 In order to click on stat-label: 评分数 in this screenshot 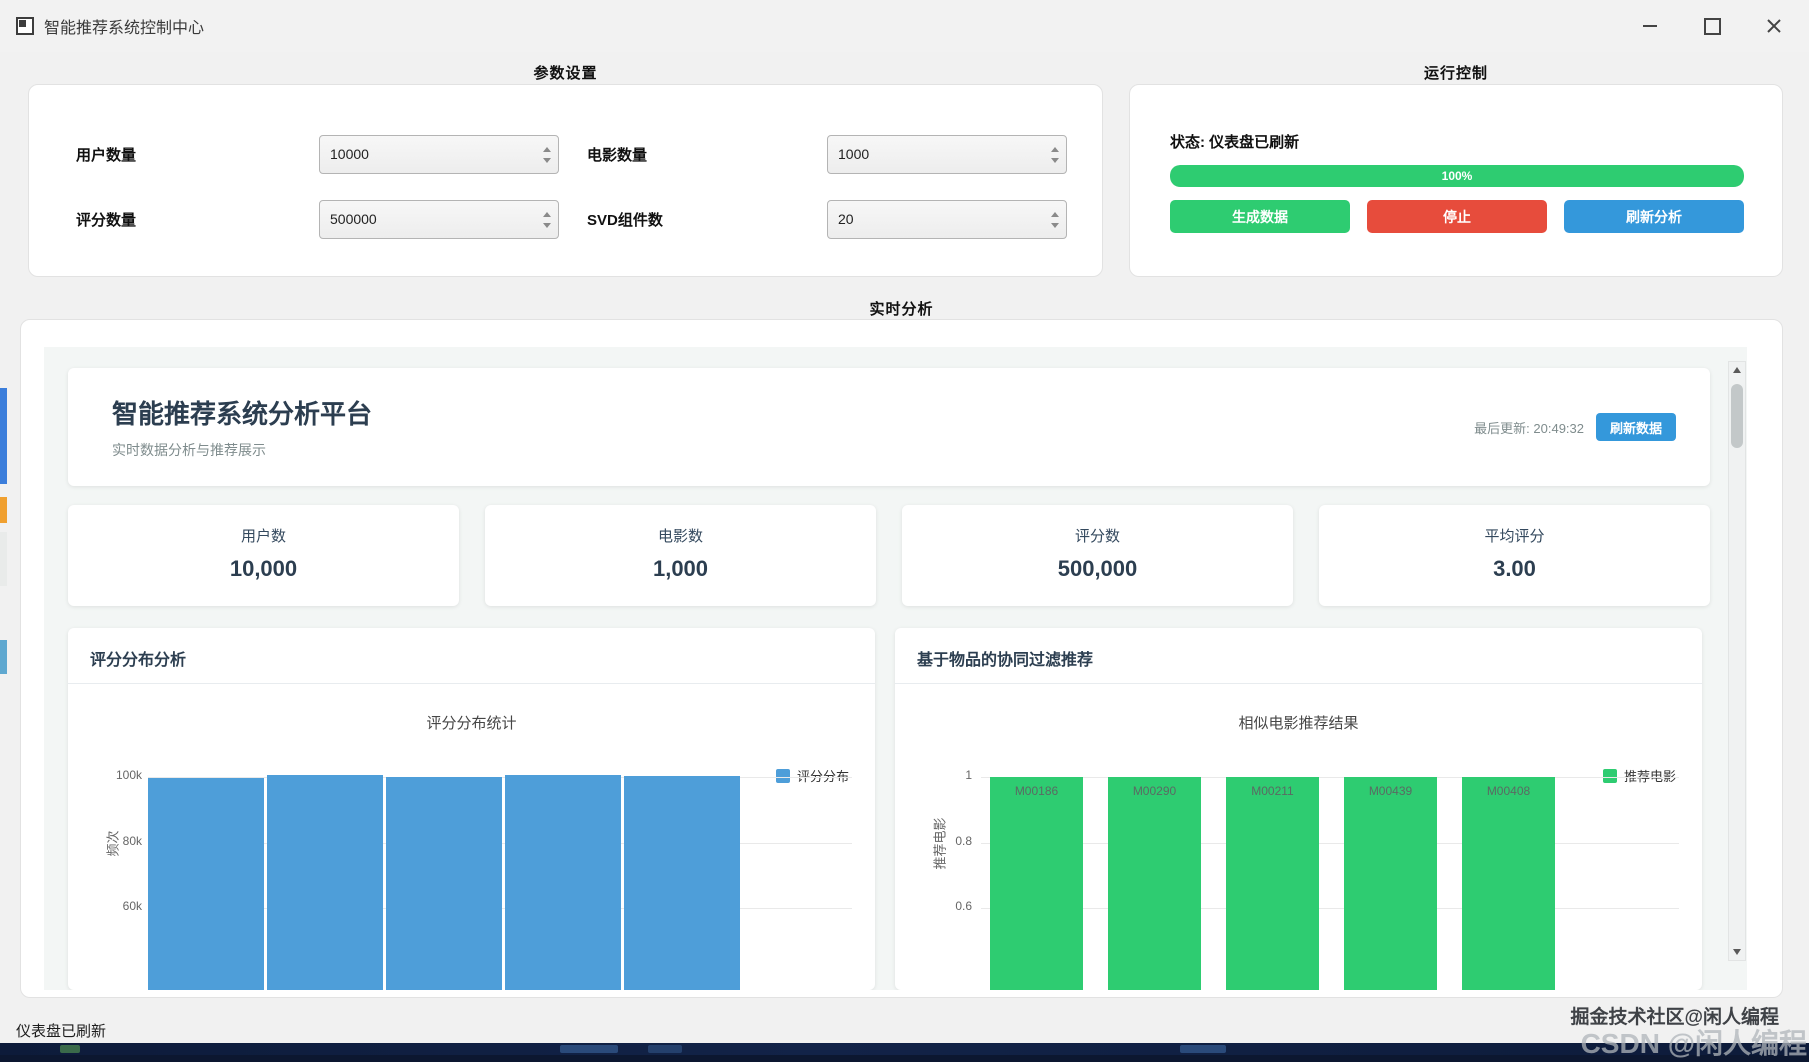, I will do `click(1097, 536)`.